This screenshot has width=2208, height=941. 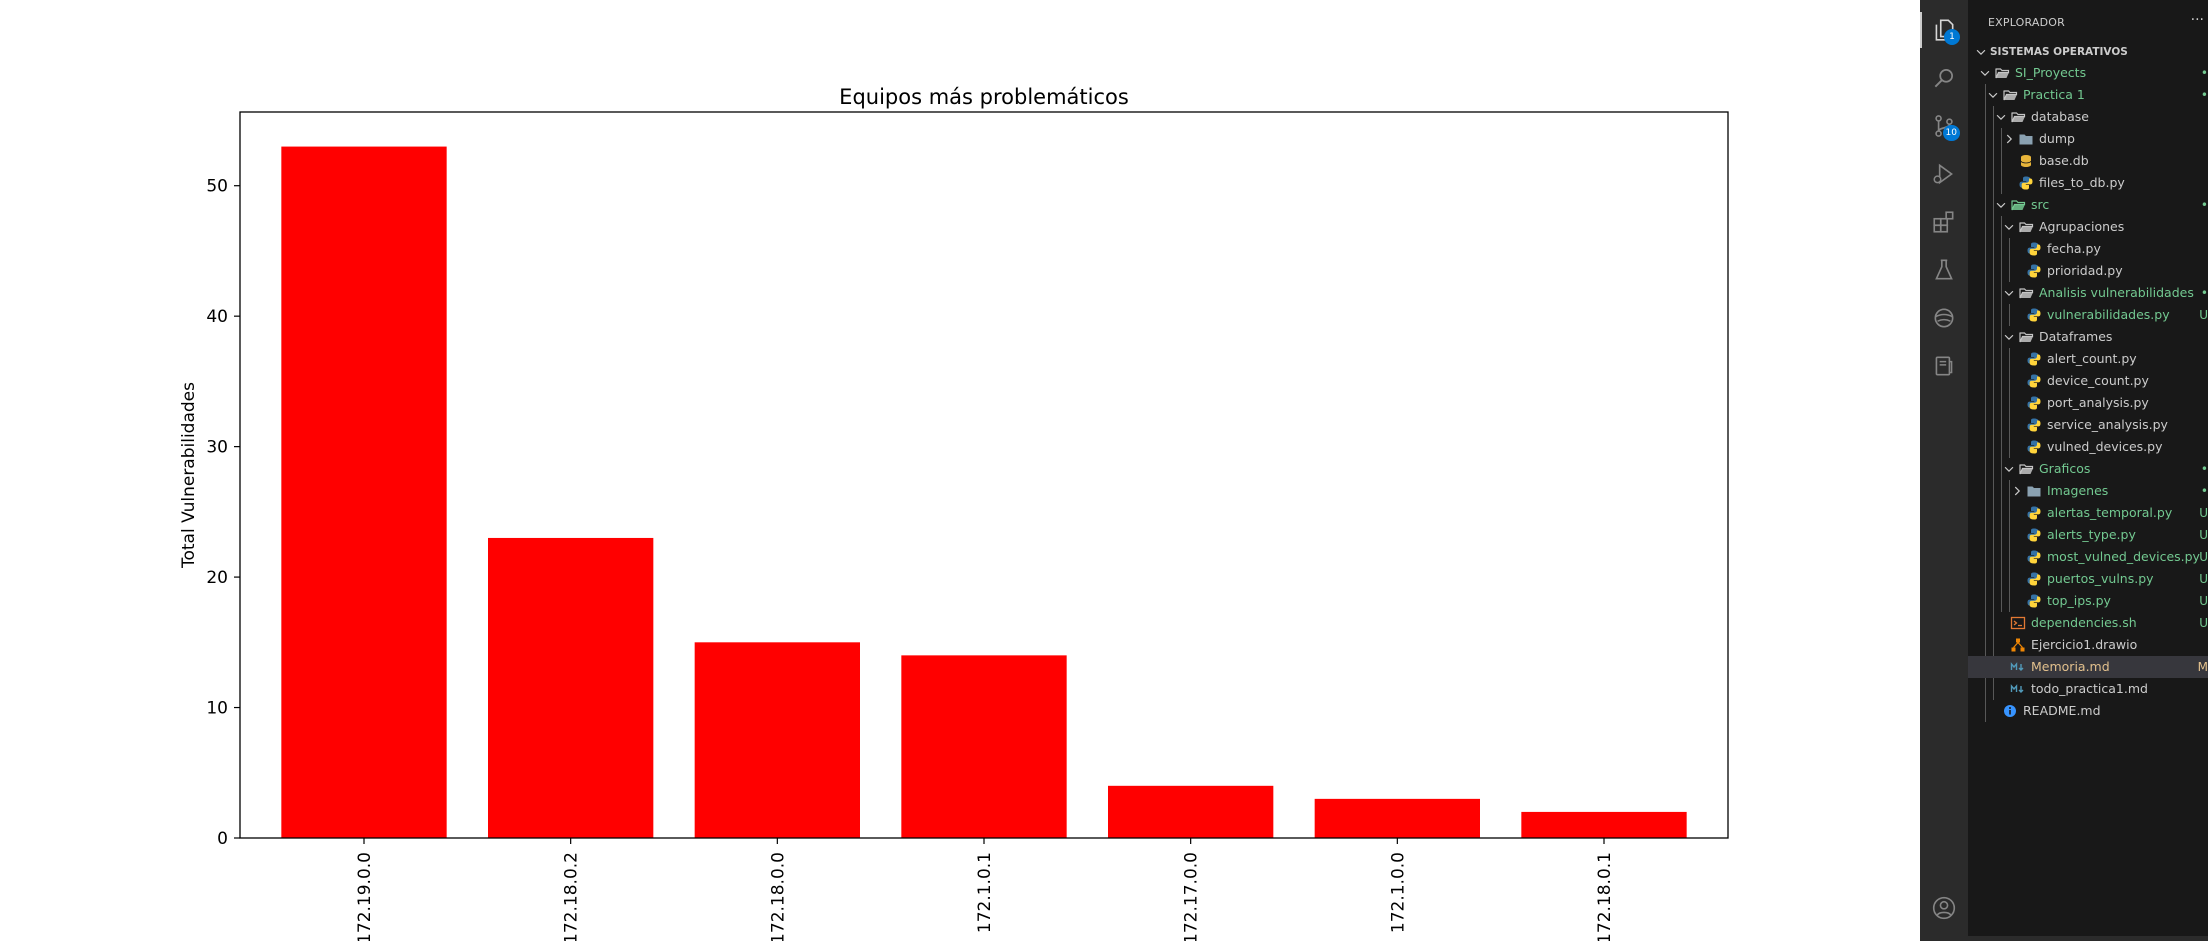 What do you see at coordinates (2088, 938) in the screenshot?
I see `panel-bottom-border` at bounding box center [2088, 938].